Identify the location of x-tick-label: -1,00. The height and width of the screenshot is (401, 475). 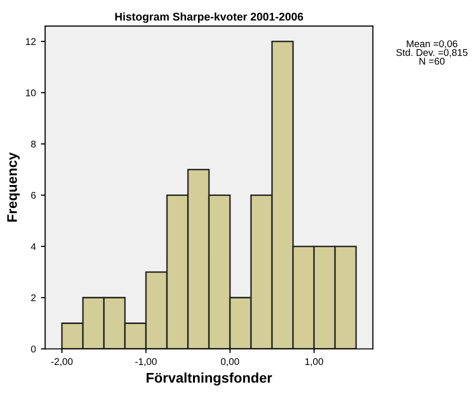
(146, 362).